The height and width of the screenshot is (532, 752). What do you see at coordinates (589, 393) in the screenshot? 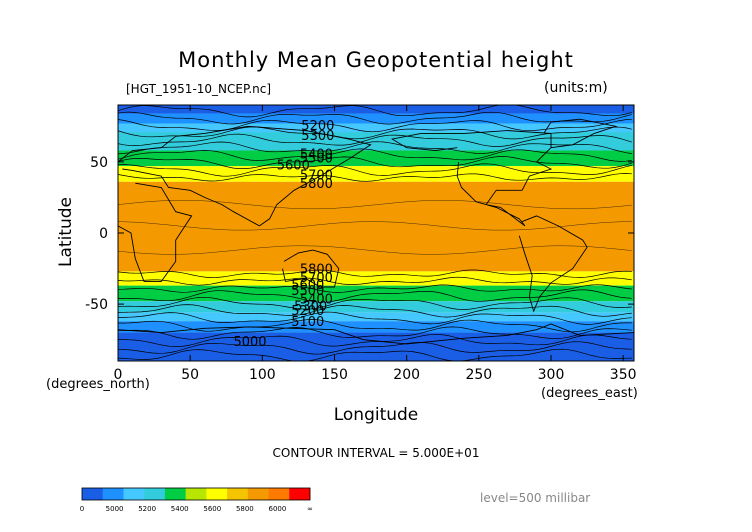
I see `x-axis-unit: (degrees_east)` at bounding box center [589, 393].